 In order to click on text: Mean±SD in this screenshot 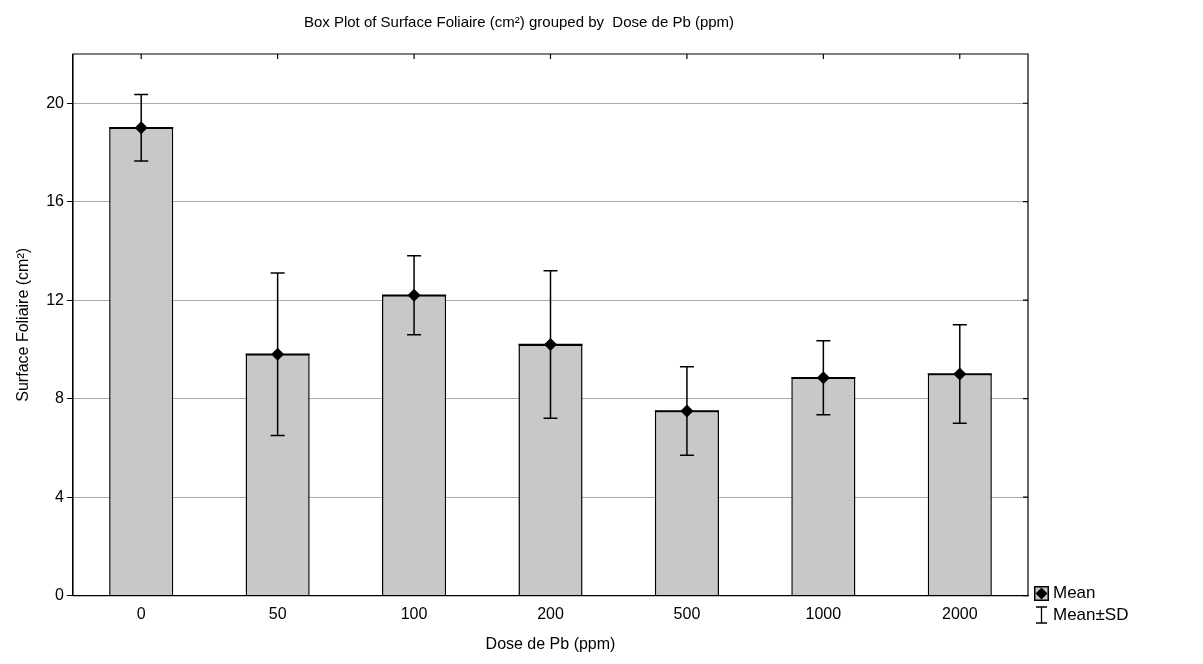, I will do `click(1091, 615)`.